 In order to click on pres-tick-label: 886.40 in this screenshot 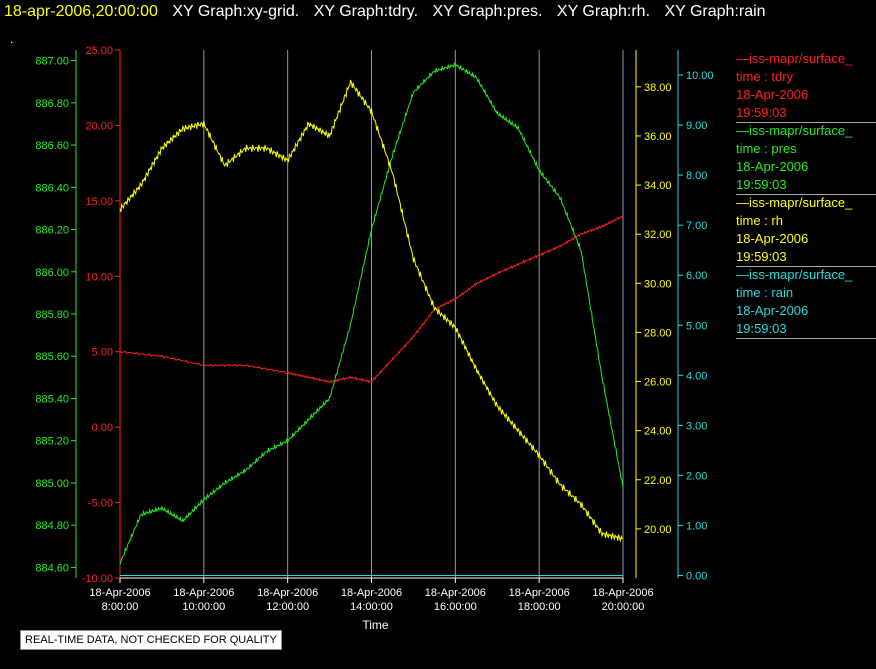, I will do `click(52, 188)`.